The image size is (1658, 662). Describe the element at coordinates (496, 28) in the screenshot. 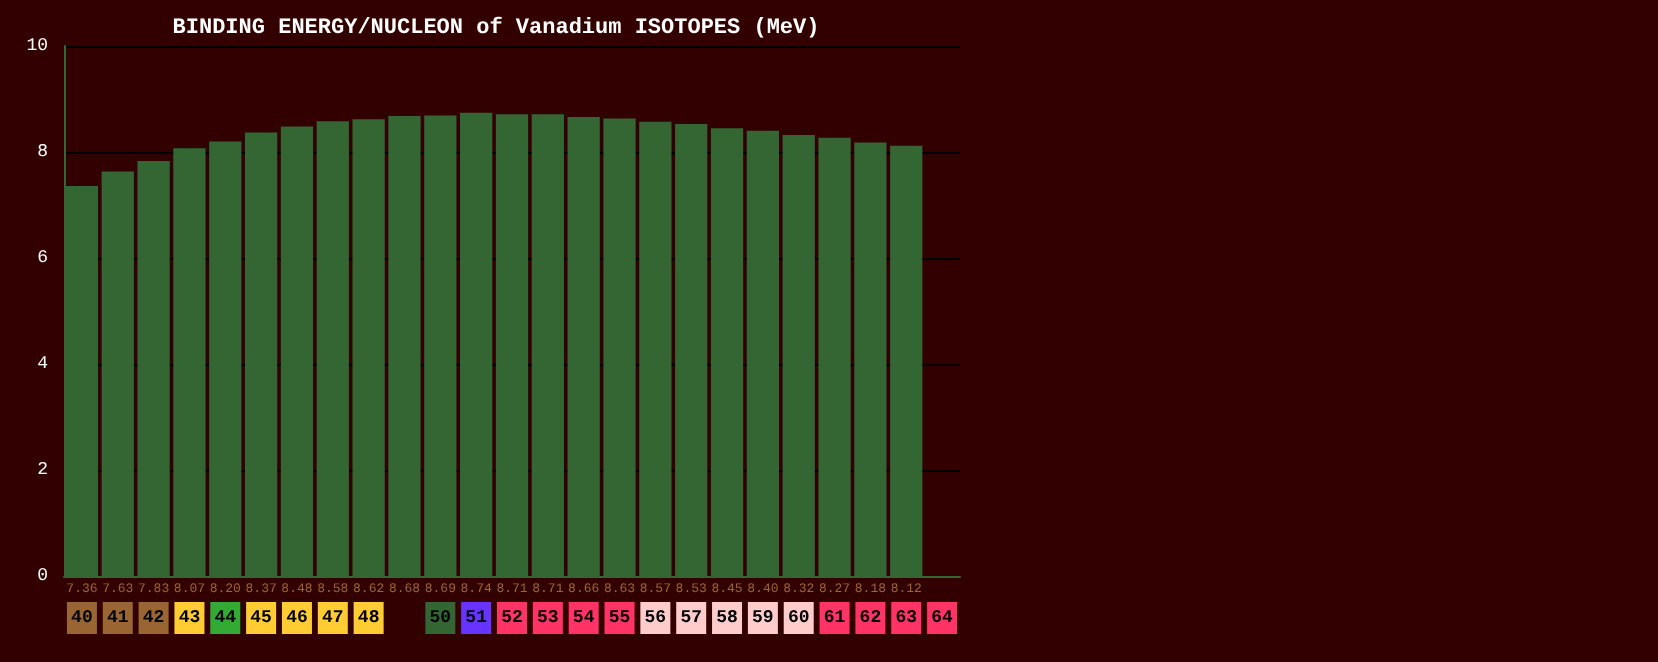

I see `chart-title: BINDING ENERGY/NUCLEON of Vanadium ISOTOPES (MeV)` at that location.